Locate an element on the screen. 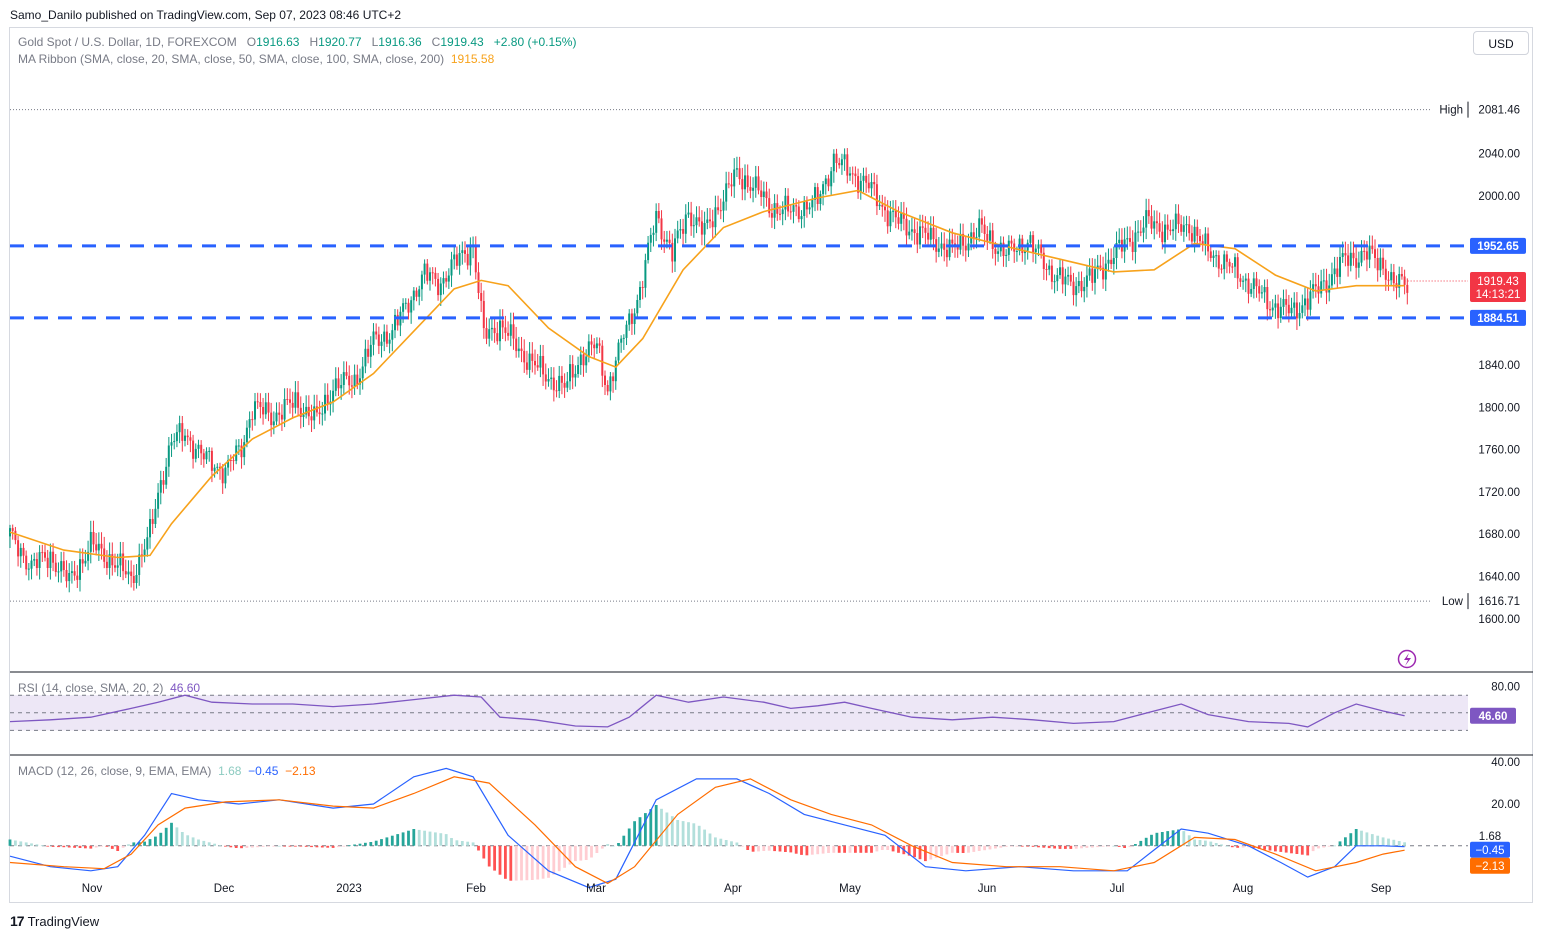  footer: 17 TradingView is located at coordinates (54, 921).